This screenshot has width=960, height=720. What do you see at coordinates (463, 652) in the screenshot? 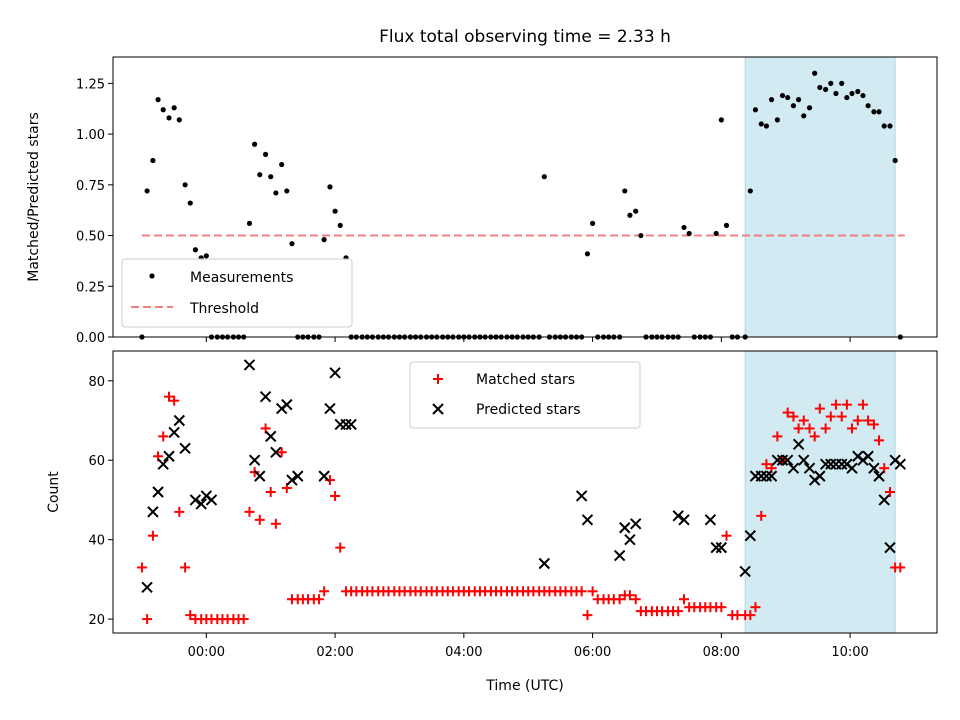
I see `x-tick-label: 04:00` at bounding box center [463, 652].